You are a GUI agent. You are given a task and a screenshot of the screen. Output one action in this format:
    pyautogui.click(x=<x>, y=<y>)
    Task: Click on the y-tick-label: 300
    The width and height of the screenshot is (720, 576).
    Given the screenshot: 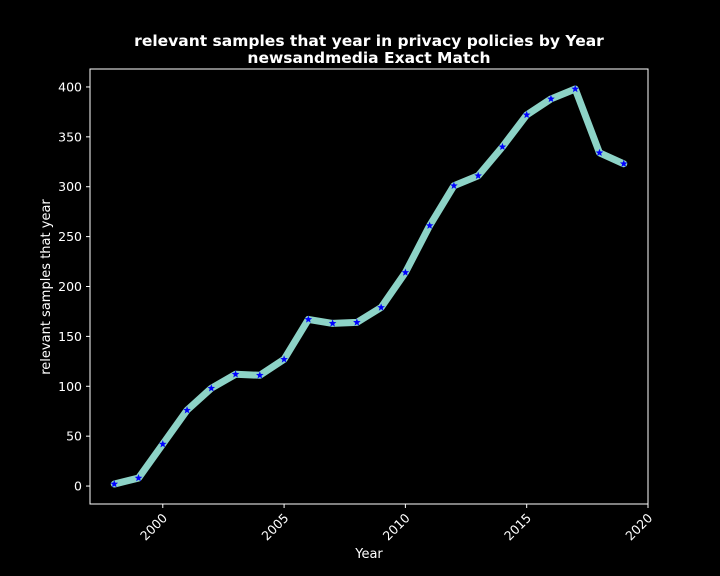 What is the action you would take?
    pyautogui.click(x=70, y=186)
    